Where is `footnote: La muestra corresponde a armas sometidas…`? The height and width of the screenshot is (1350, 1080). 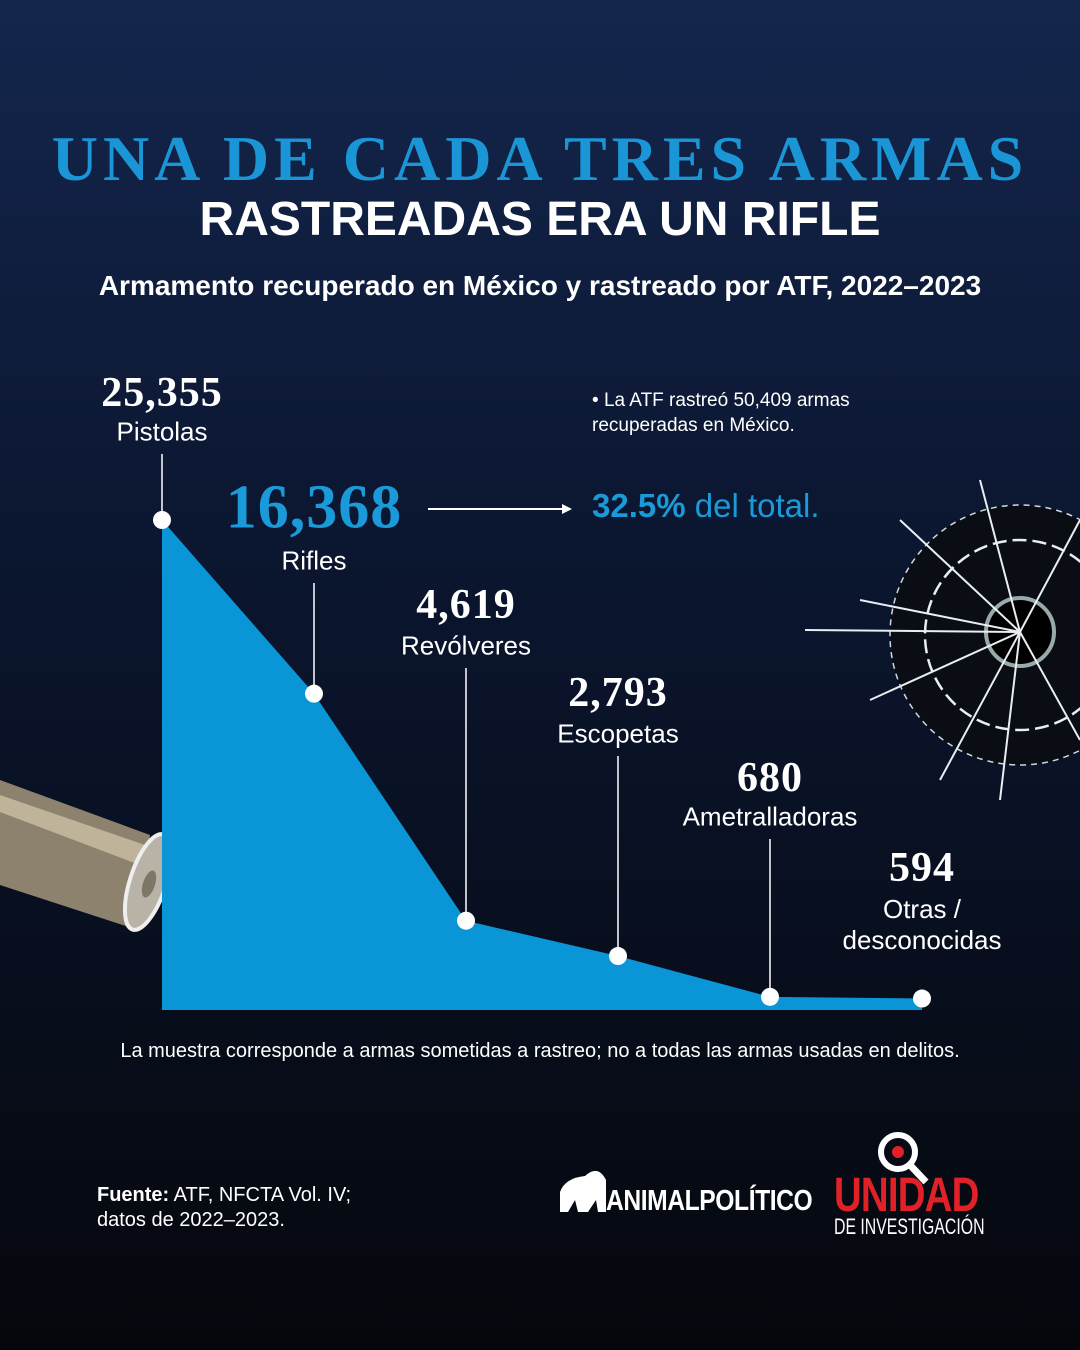 footnote: La muestra corresponde a armas sometidas… is located at coordinates (540, 1051).